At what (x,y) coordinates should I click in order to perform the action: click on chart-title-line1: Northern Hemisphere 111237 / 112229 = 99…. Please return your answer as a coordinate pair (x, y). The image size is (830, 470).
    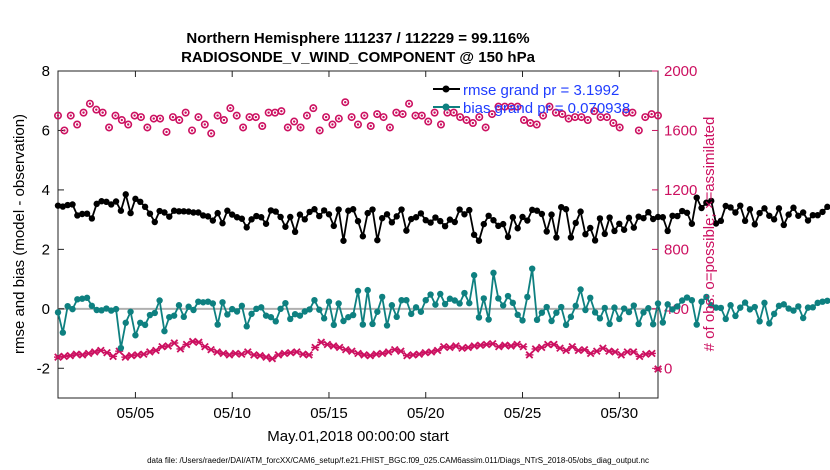
    Looking at the image, I should click on (357, 38).